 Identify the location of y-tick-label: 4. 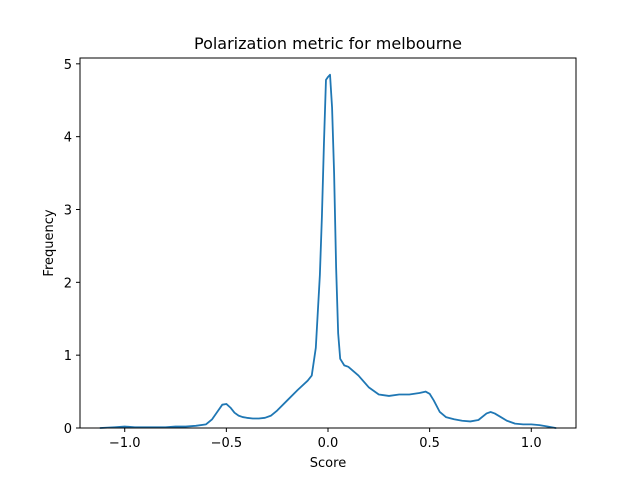
(68, 138).